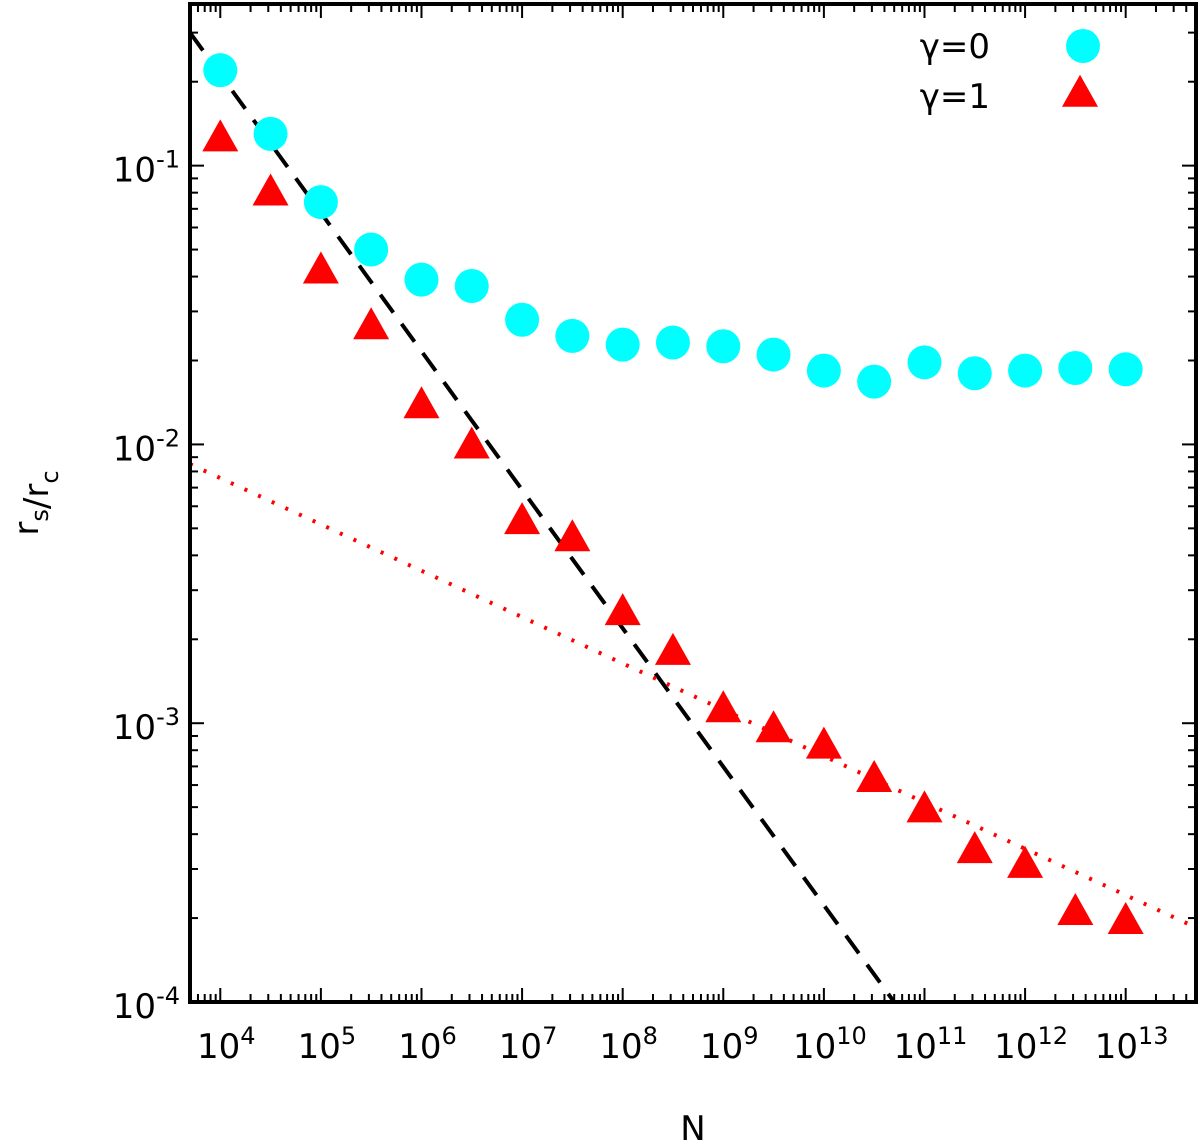  Describe the element at coordinates (146, 1004) in the screenshot. I see `y-tick-label: 10⁻⁴` at that location.